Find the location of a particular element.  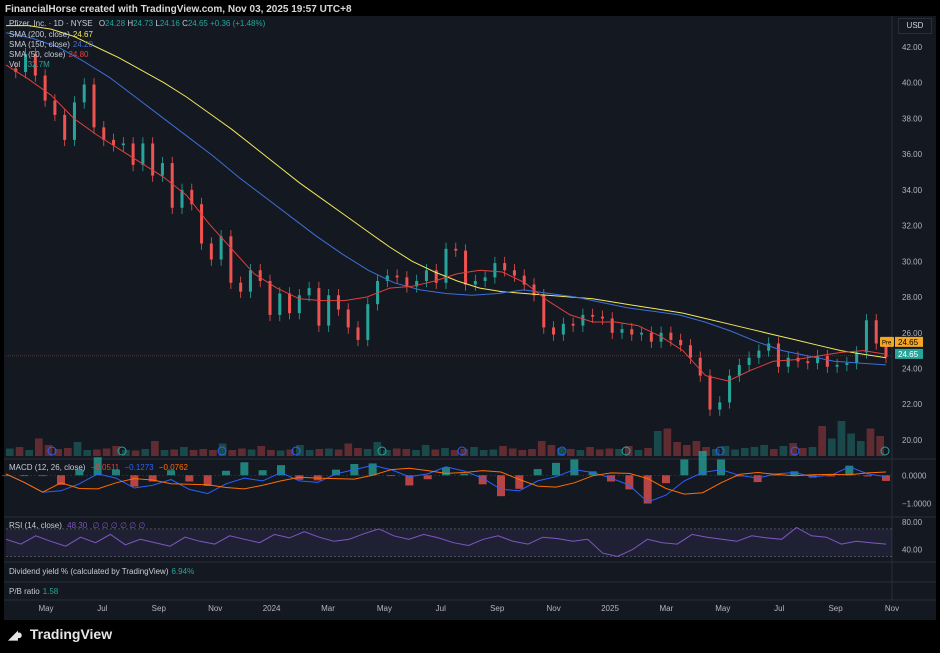

legend-pb: P/B ratio 1.58 is located at coordinates (33, 591).